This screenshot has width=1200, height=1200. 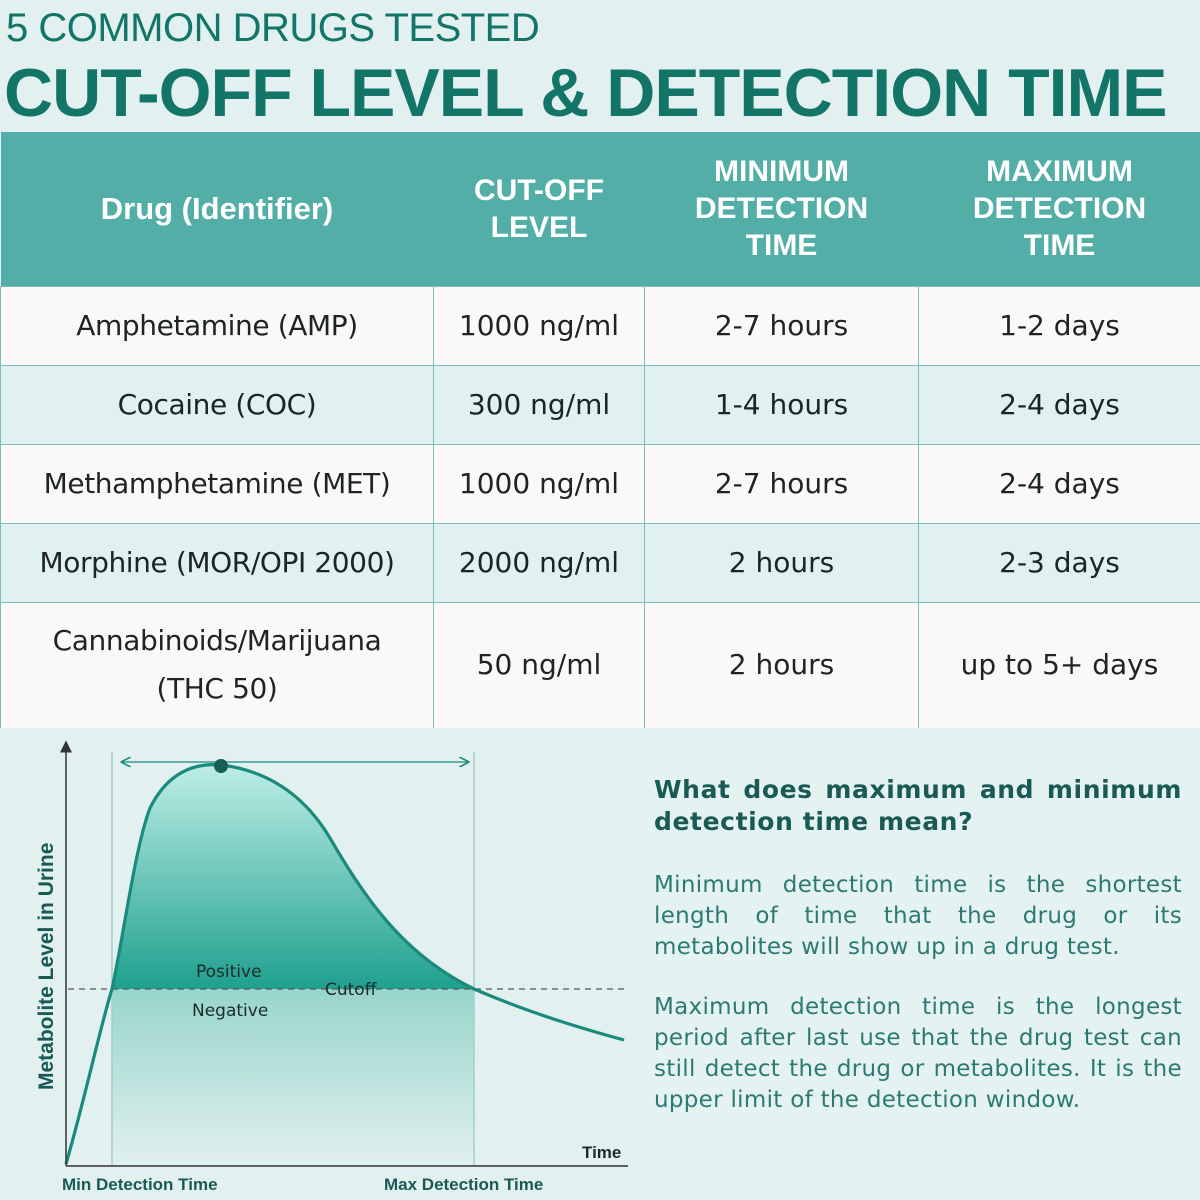 I want to click on max-detection-label: Max Detection Time, so click(x=463, y=1184).